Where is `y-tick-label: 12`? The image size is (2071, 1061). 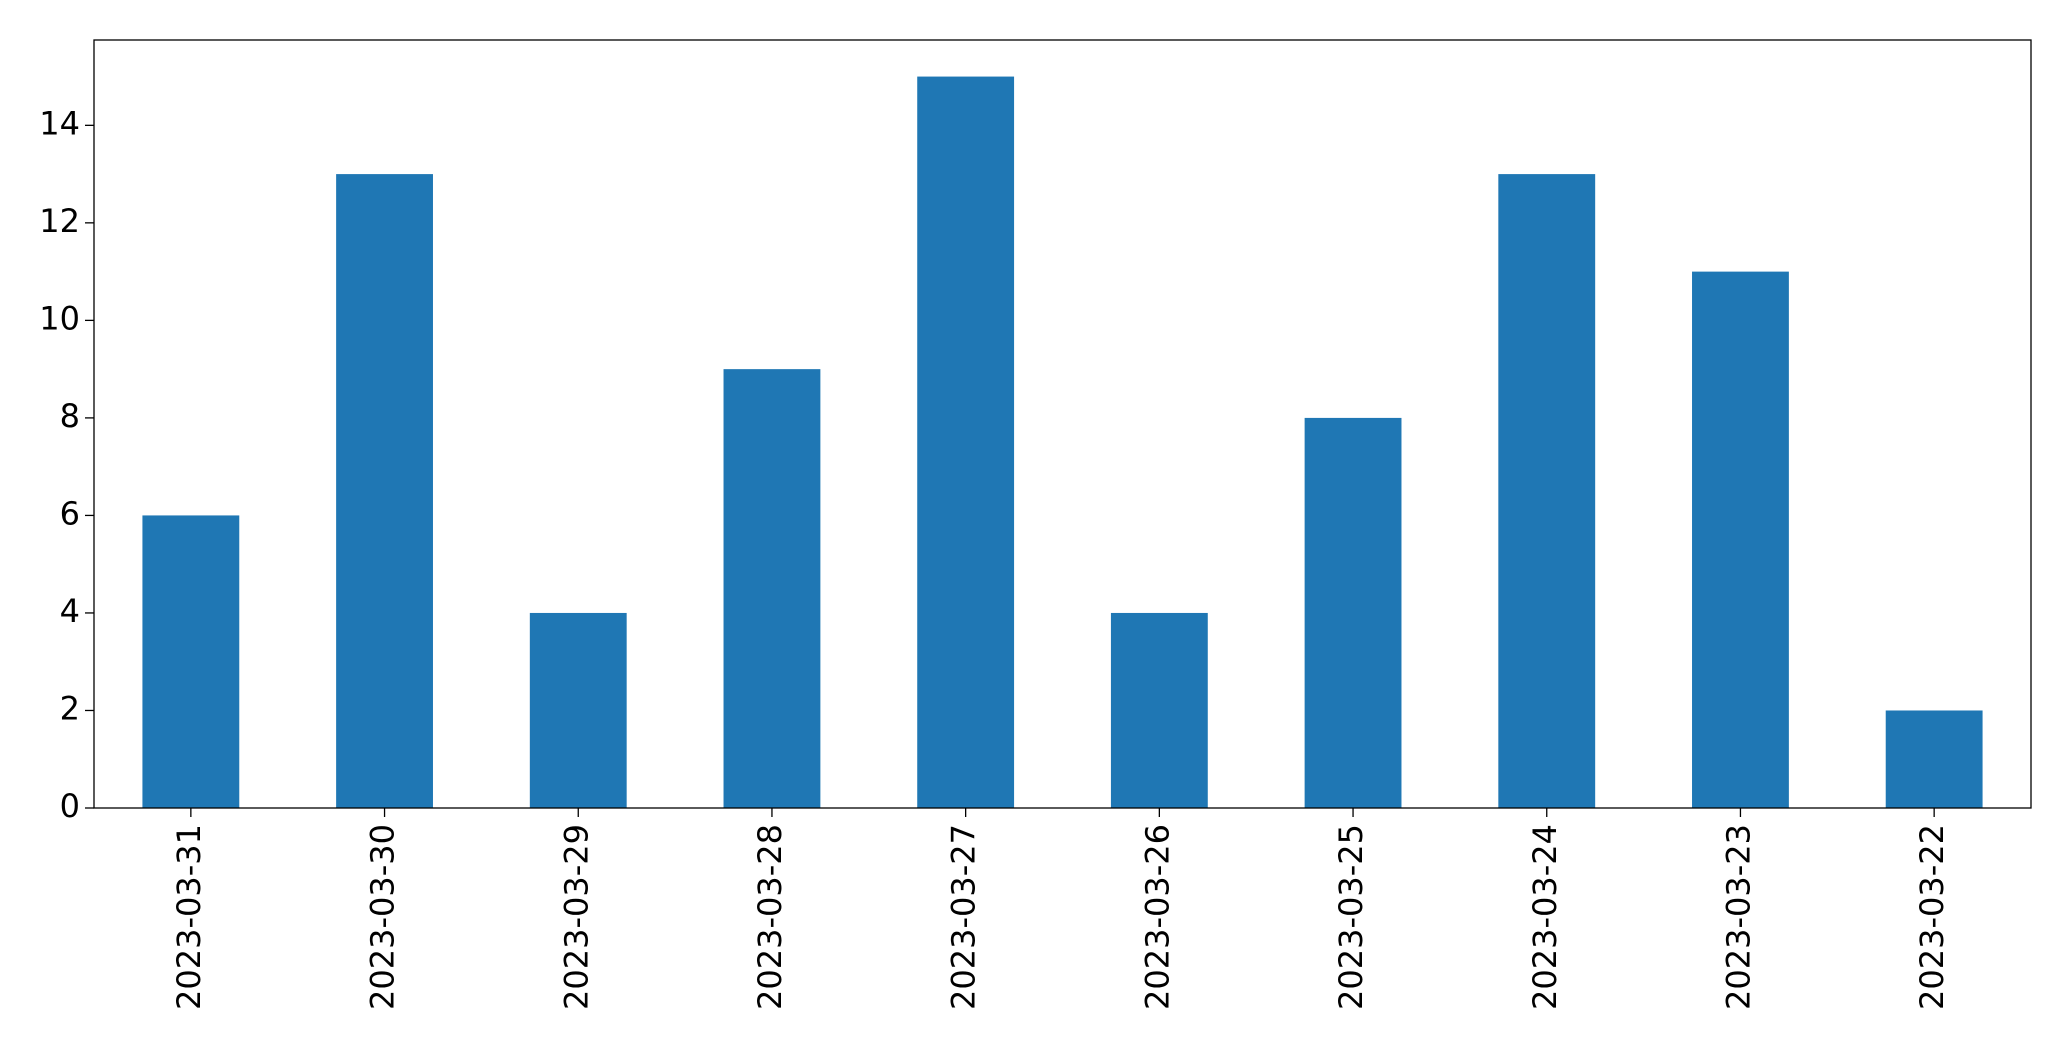
y-tick-label: 12 is located at coordinates (59, 221).